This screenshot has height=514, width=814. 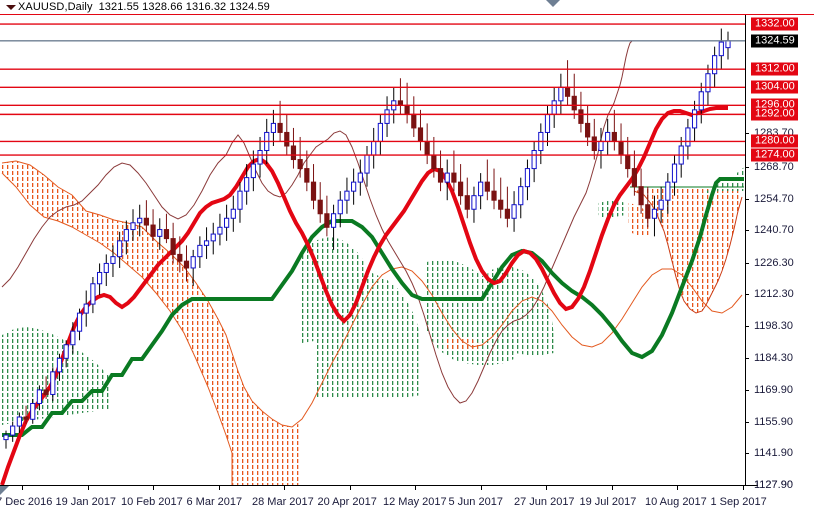 I want to click on triangle-down-icon, so click(x=11, y=7).